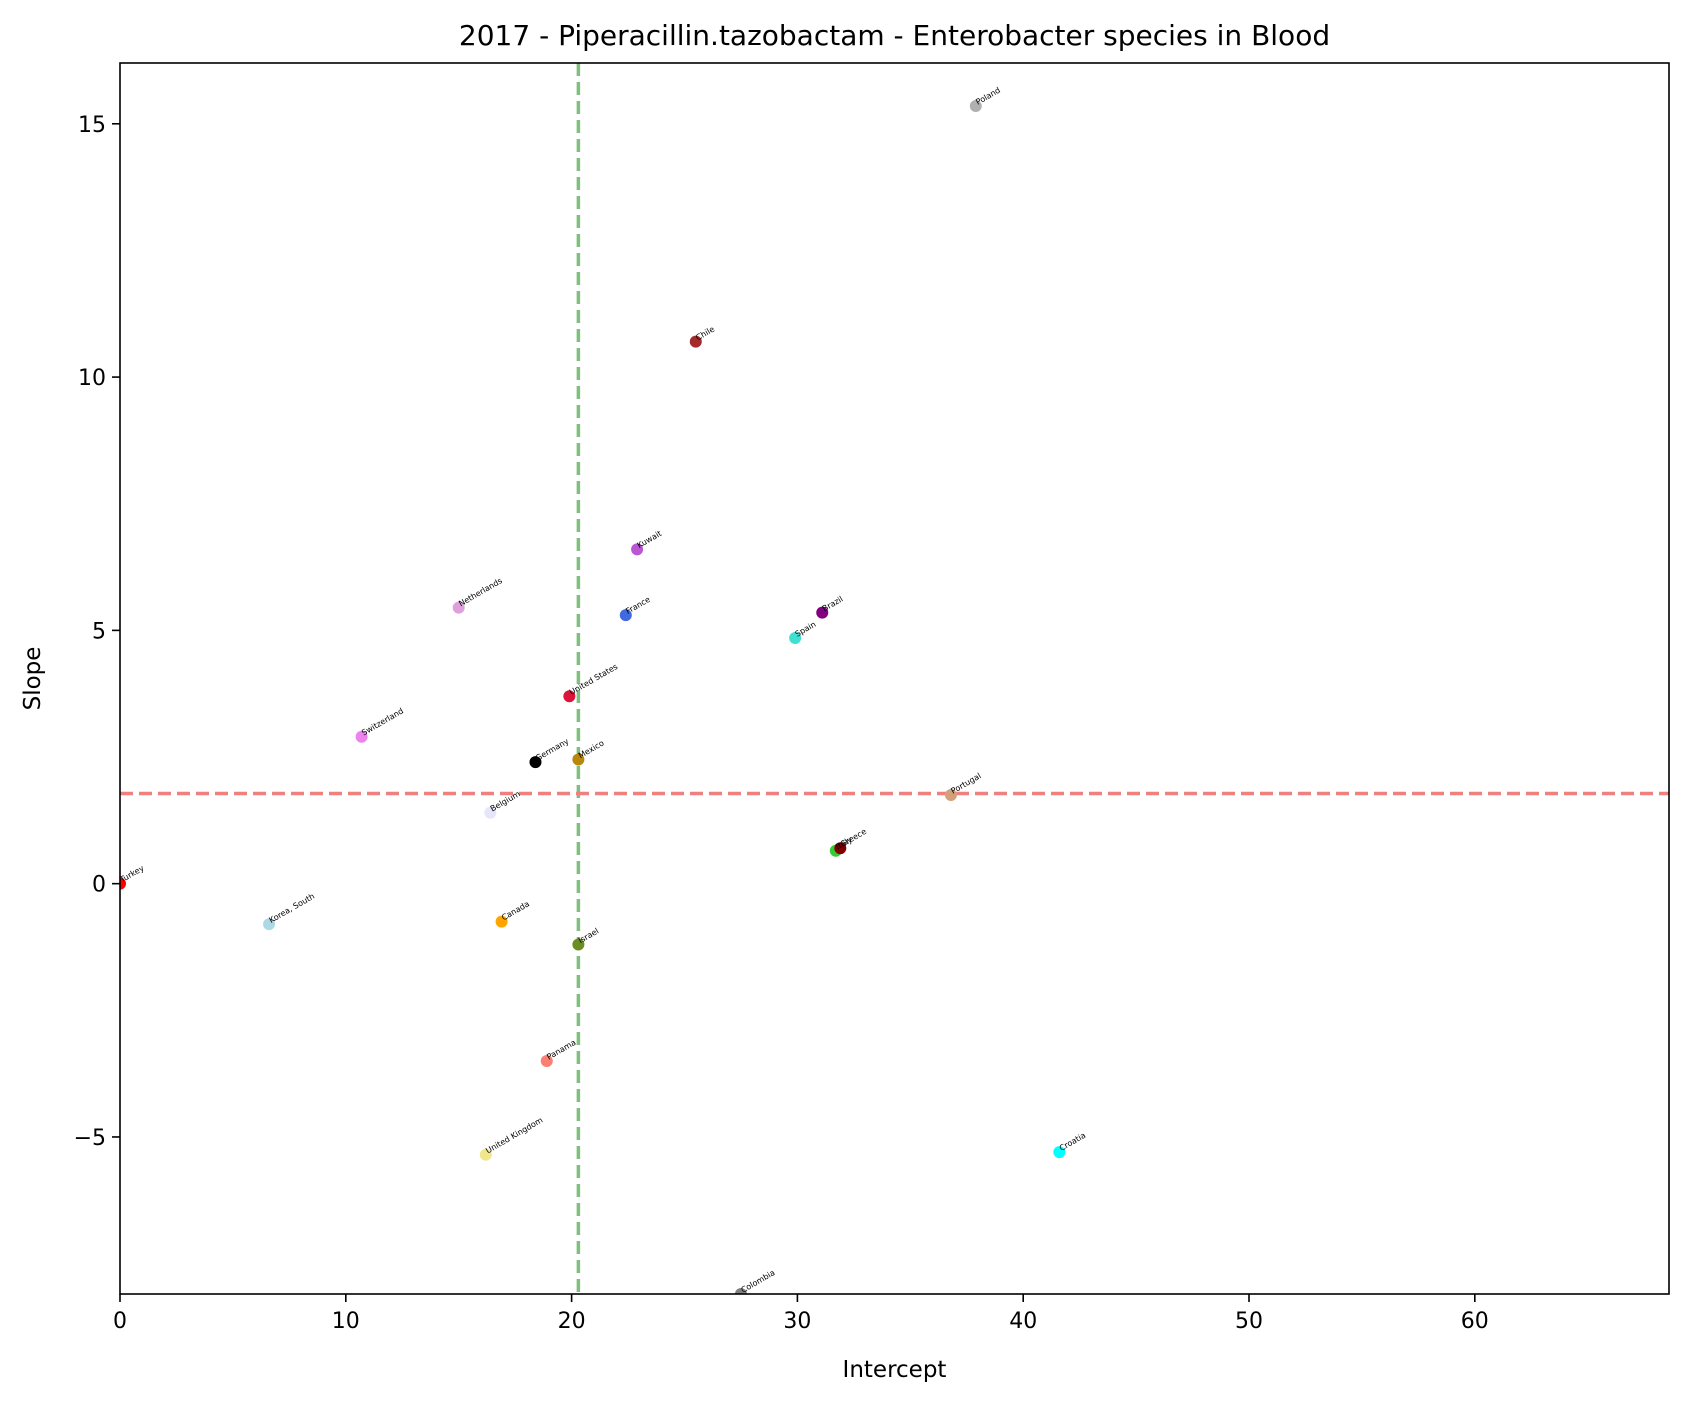  I want to click on point-label: Greece, so click(853, 838).